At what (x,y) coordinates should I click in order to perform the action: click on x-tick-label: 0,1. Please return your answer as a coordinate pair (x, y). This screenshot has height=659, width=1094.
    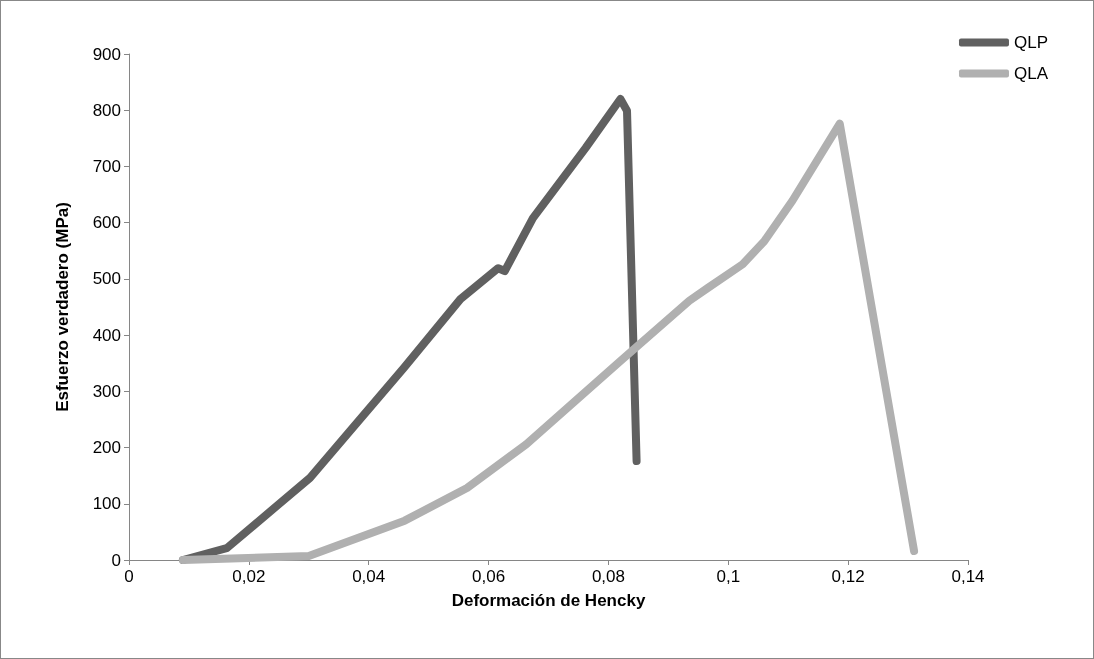
    Looking at the image, I should click on (728, 576).